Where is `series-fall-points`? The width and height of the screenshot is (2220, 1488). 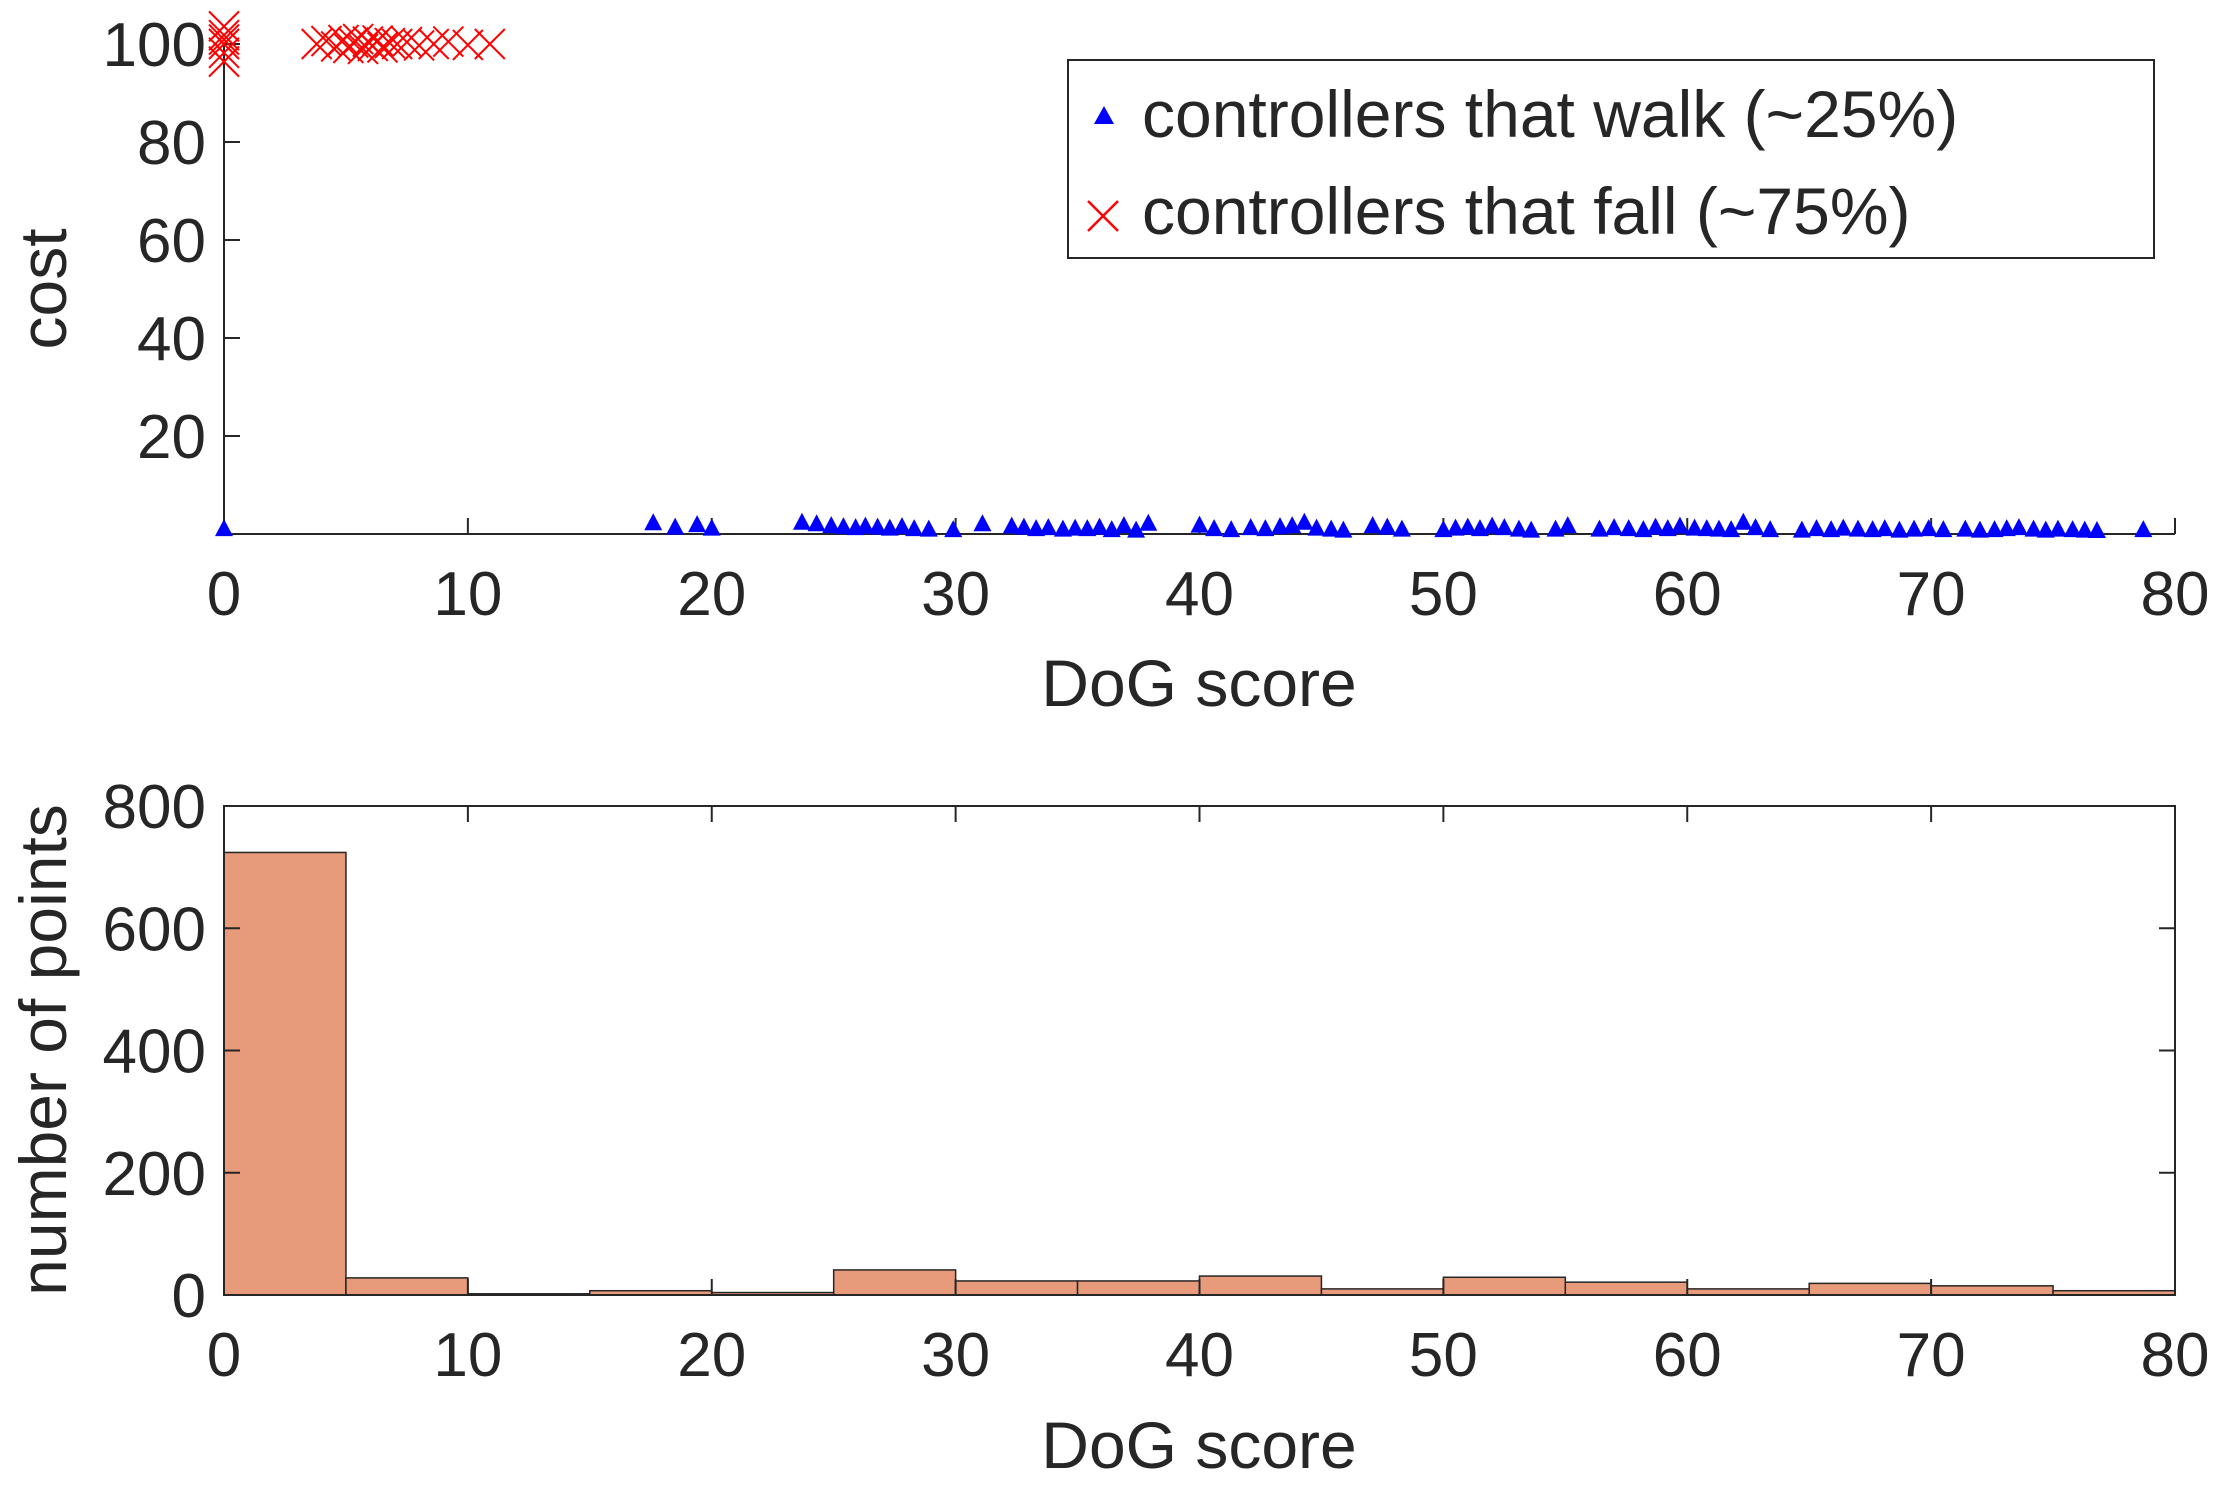 series-fall-points is located at coordinates (357, 44).